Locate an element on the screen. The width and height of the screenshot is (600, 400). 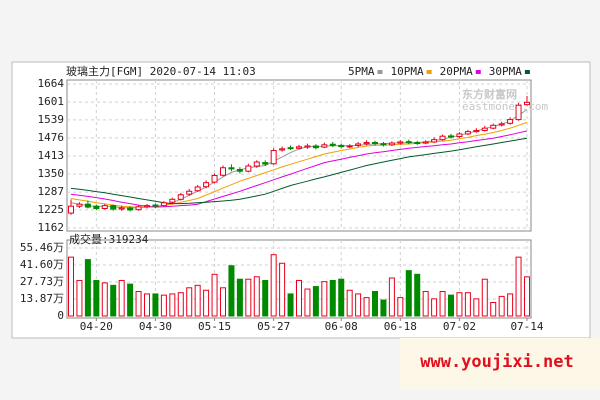
legend-swatch is located at coordinates (380, 72).